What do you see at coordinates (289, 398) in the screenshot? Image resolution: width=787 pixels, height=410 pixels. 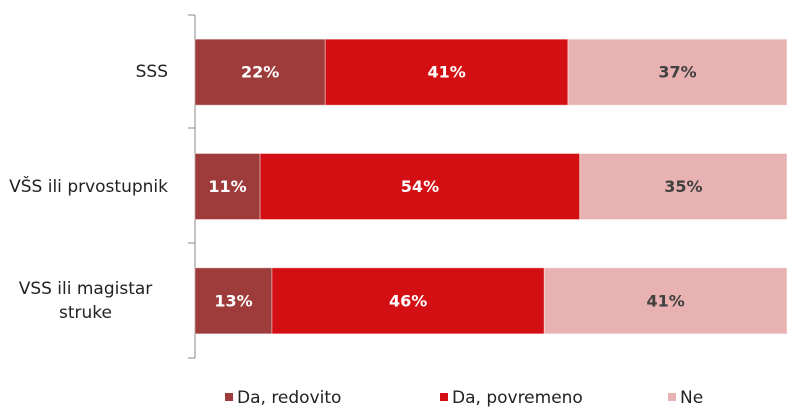 I see `legend-label: Da, redovito` at bounding box center [289, 398].